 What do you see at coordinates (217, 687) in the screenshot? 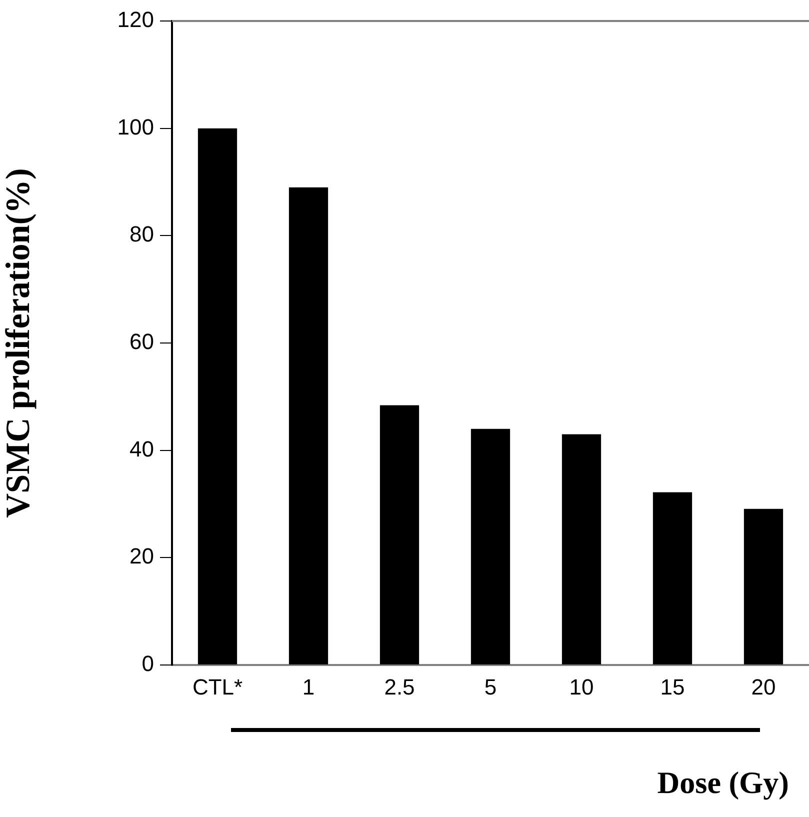
I see `x-tick-label: CTL*` at bounding box center [217, 687].